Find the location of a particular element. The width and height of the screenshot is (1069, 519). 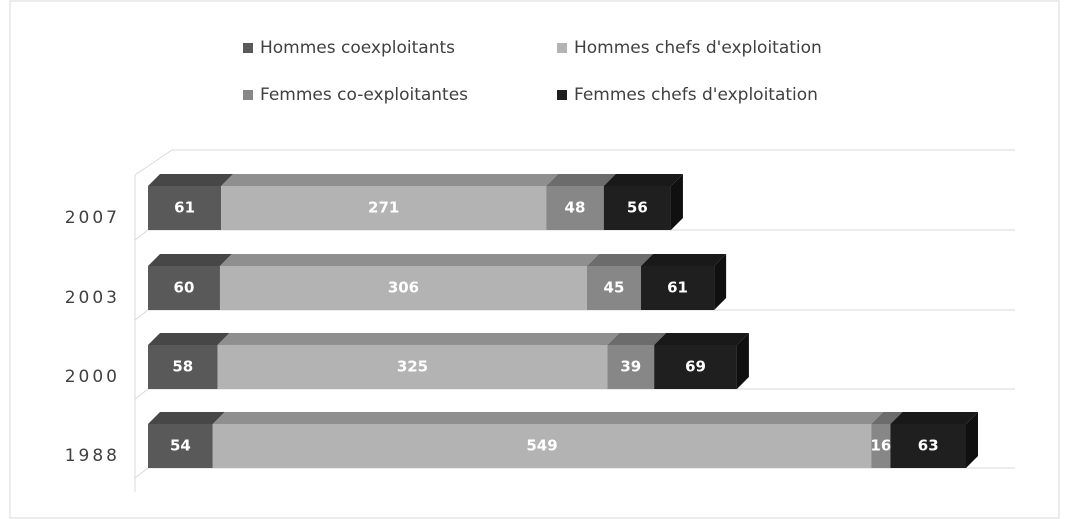

data-label: 306 is located at coordinates (403, 288).